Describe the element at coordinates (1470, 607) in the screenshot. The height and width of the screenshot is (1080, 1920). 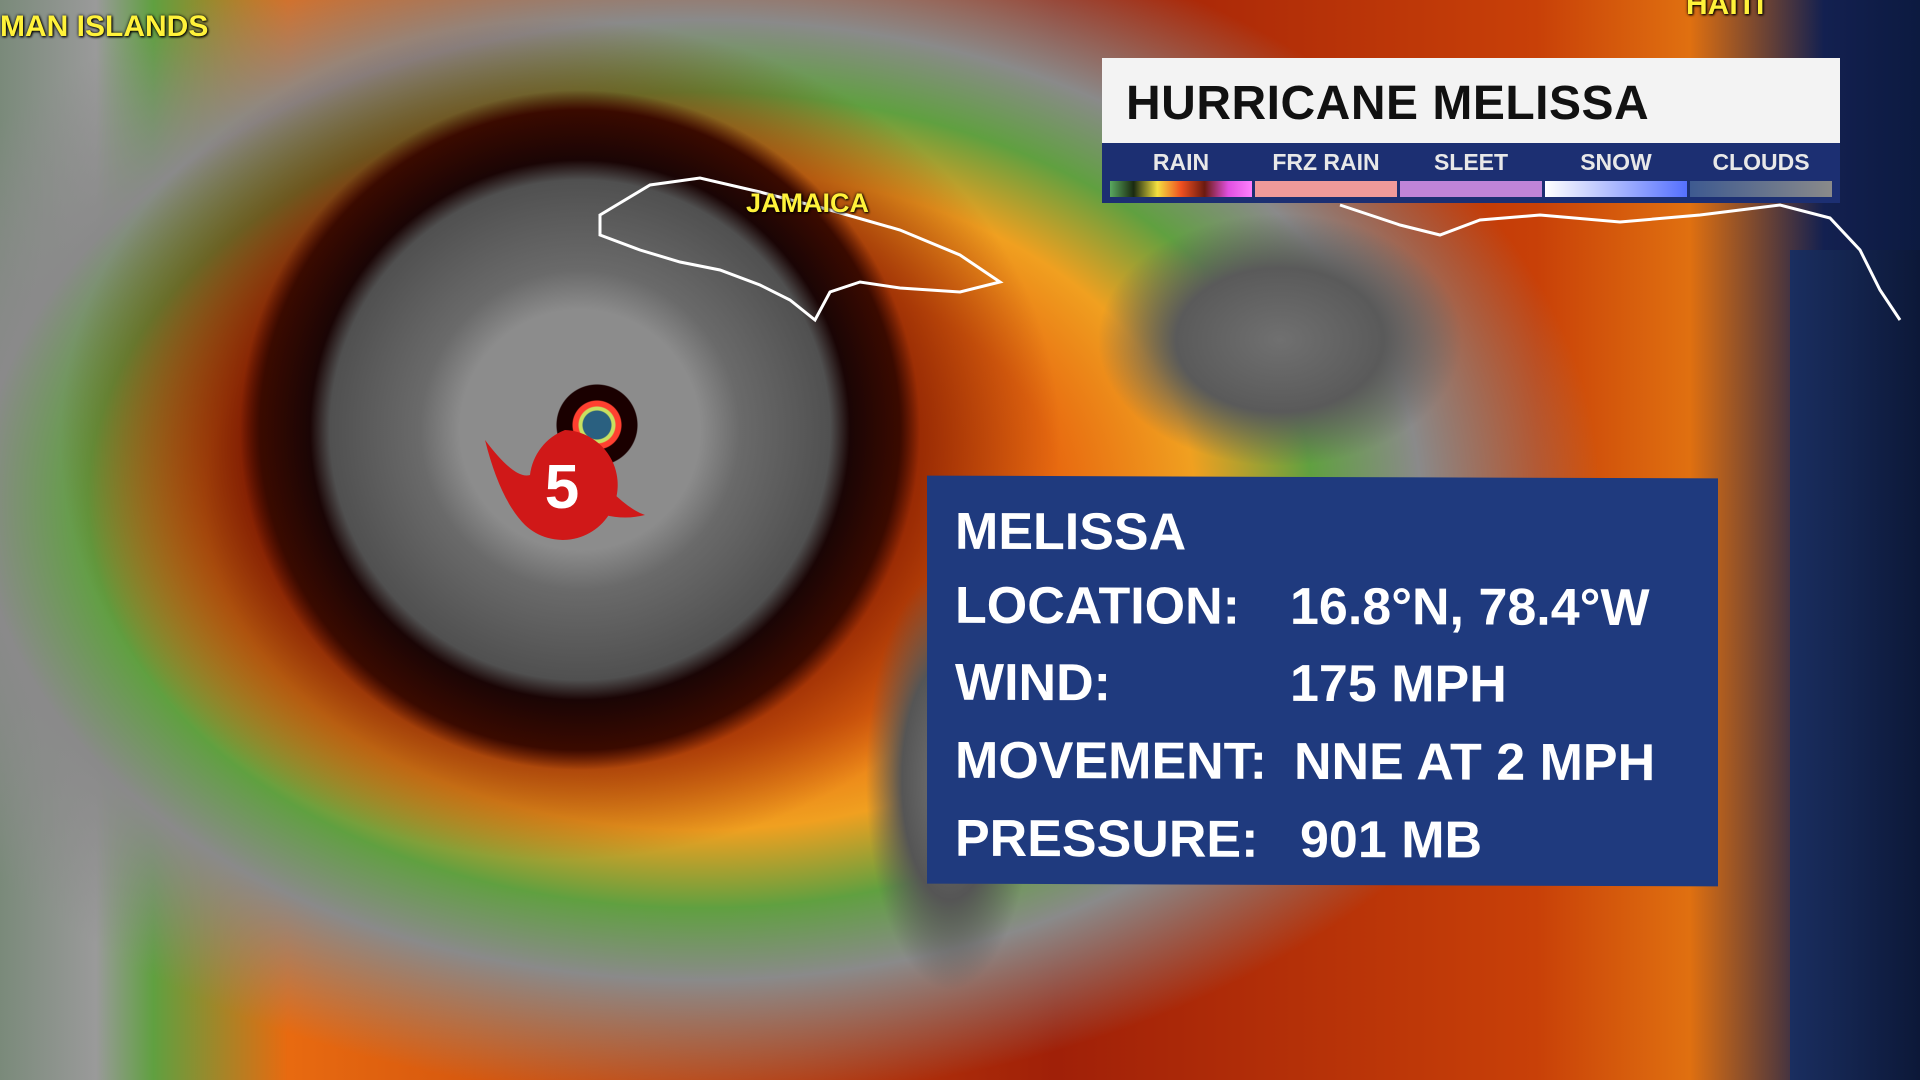
I see `location-value: 16.8°N, 78.4°W` at that location.